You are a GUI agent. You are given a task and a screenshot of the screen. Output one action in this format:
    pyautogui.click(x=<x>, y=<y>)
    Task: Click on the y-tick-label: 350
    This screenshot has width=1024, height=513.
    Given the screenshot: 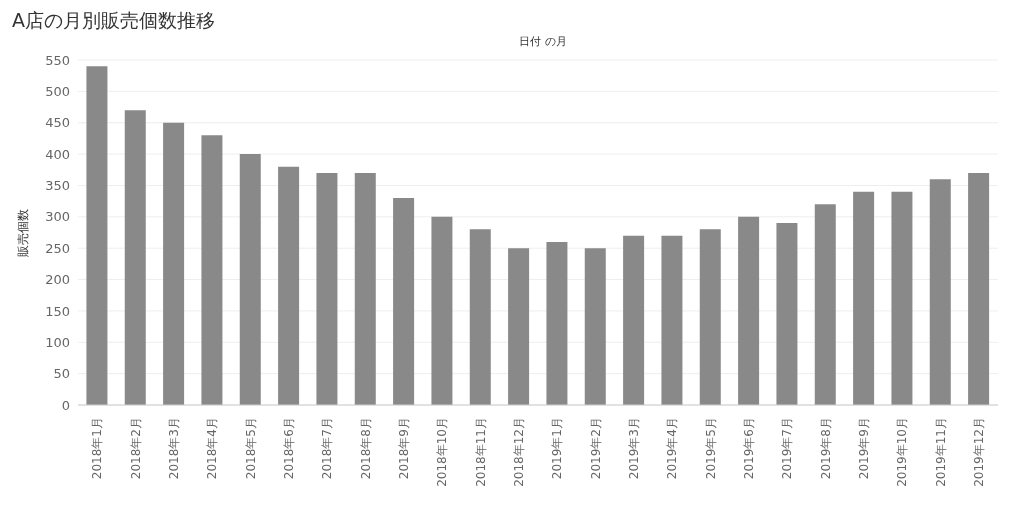 What is the action you would take?
    pyautogui.click(x=57, y=186)
    